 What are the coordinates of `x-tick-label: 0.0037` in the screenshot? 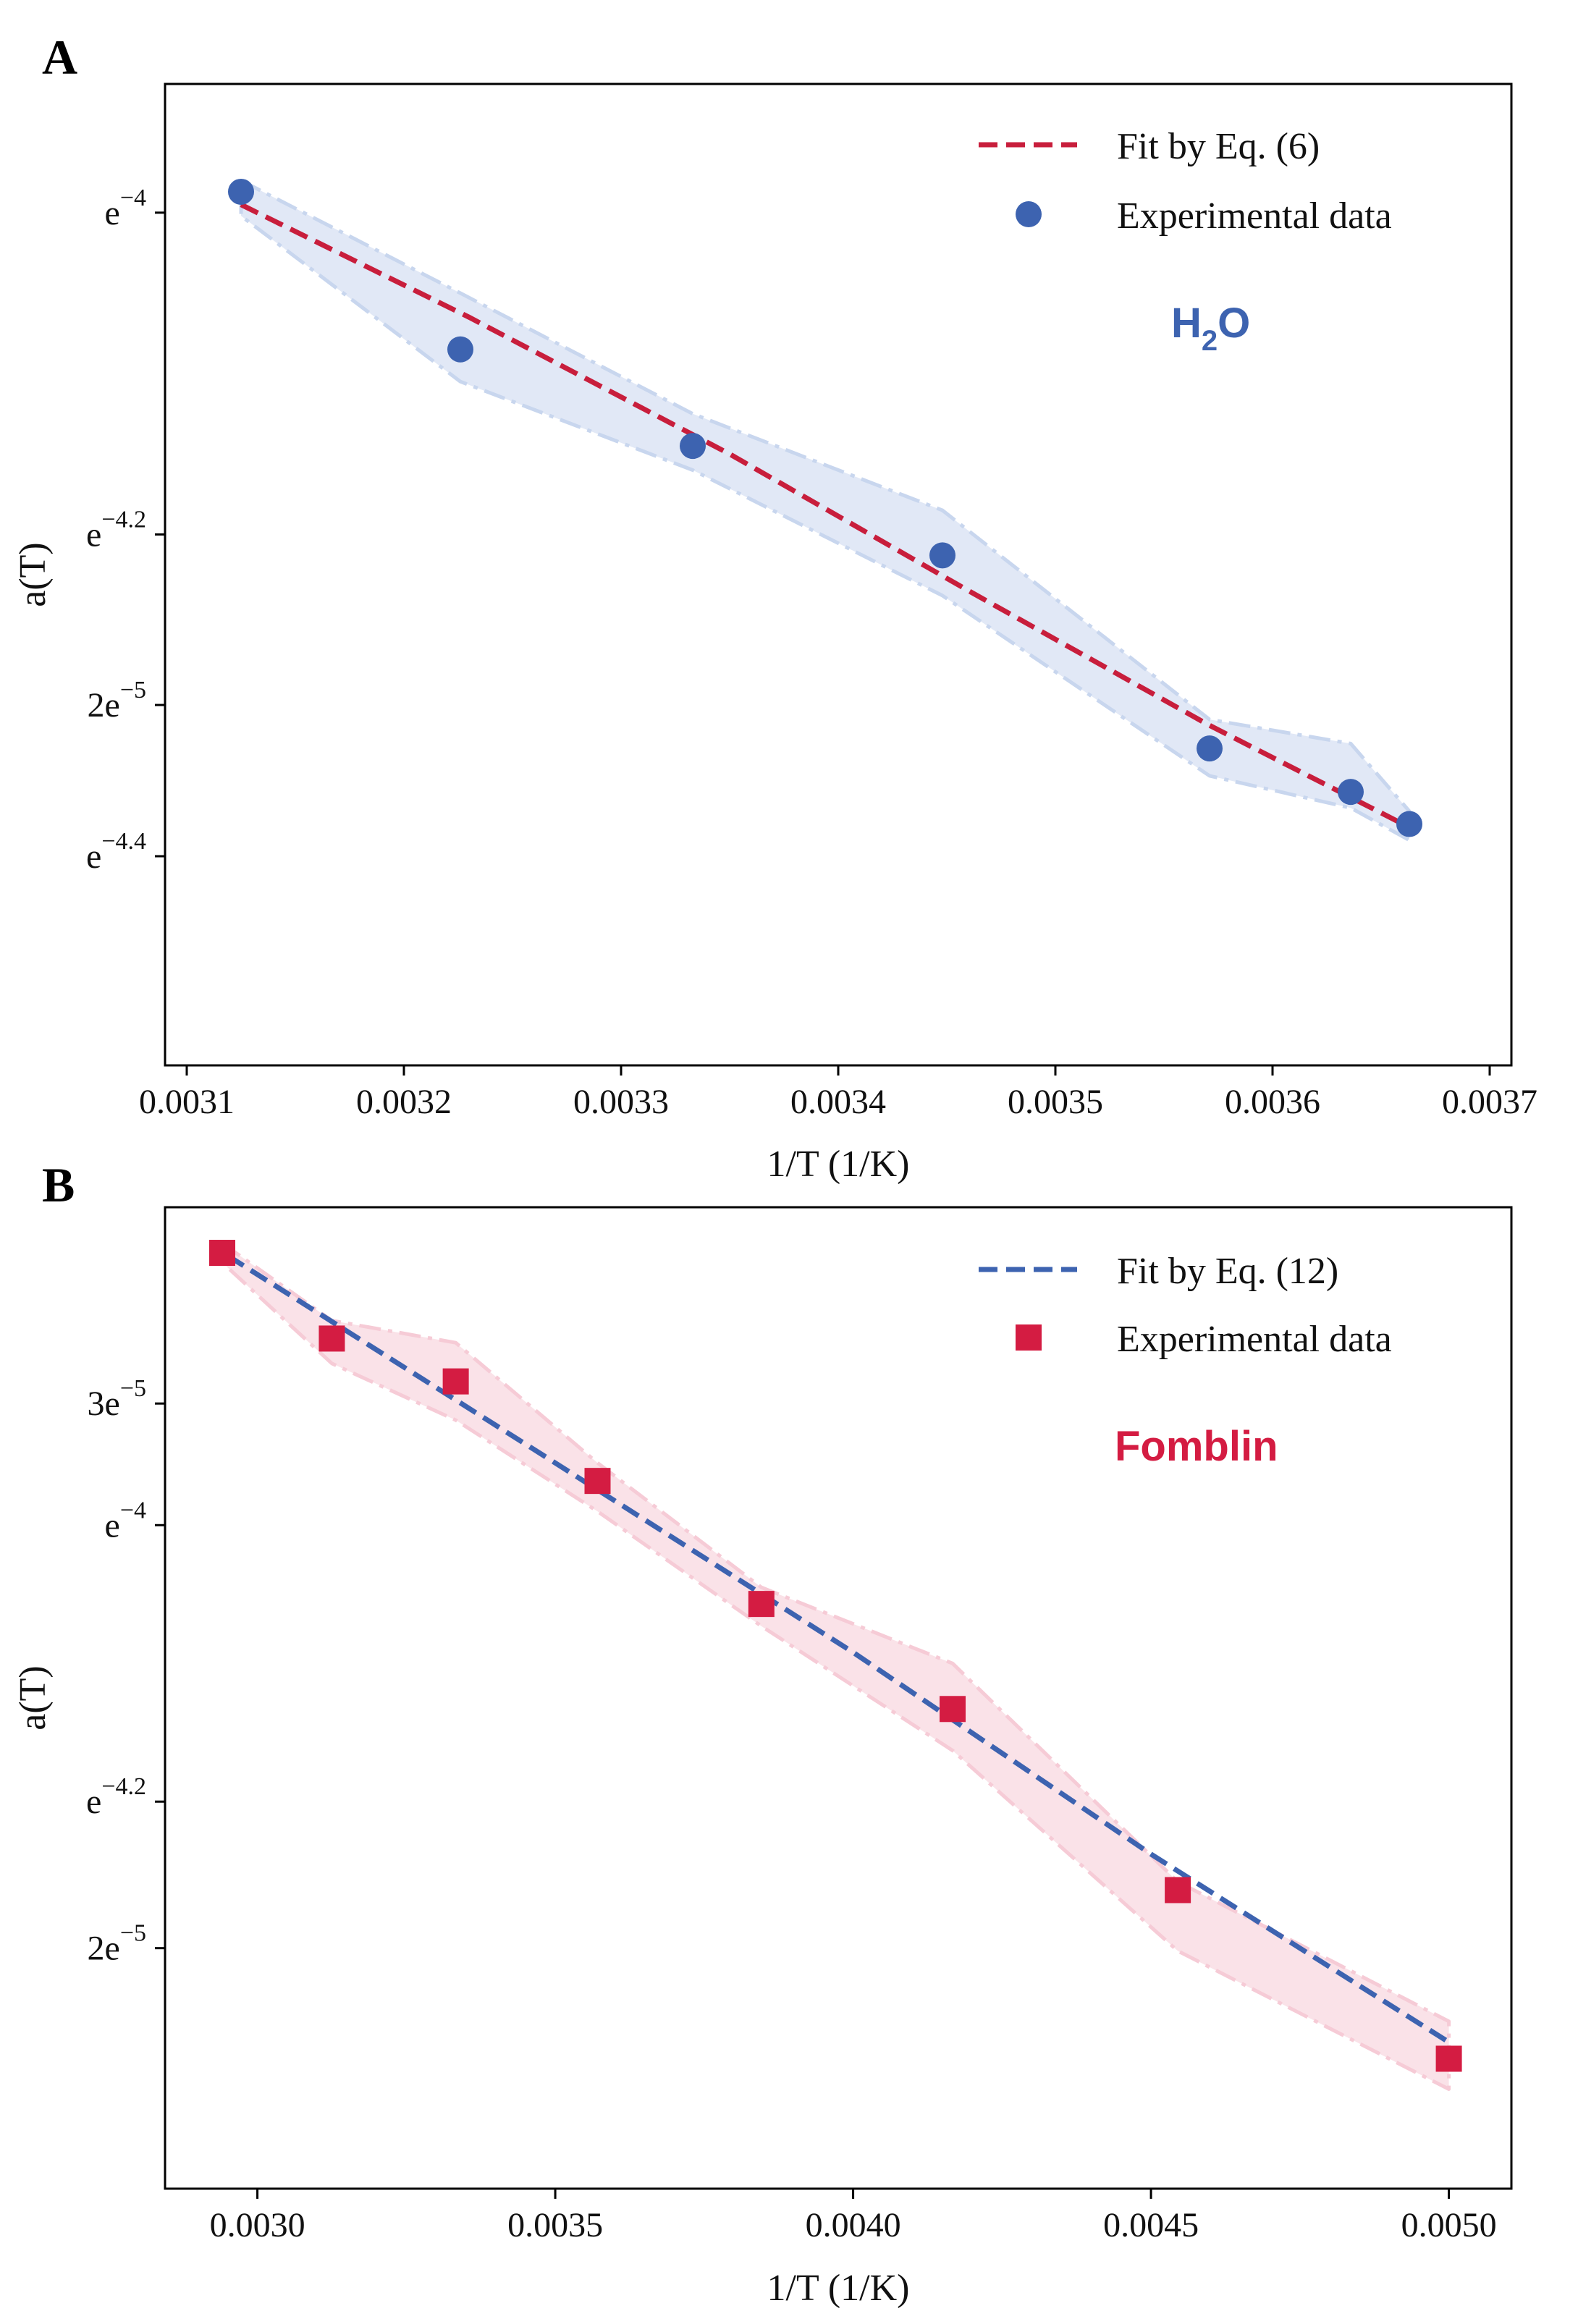 It's located at (1489, 1102).